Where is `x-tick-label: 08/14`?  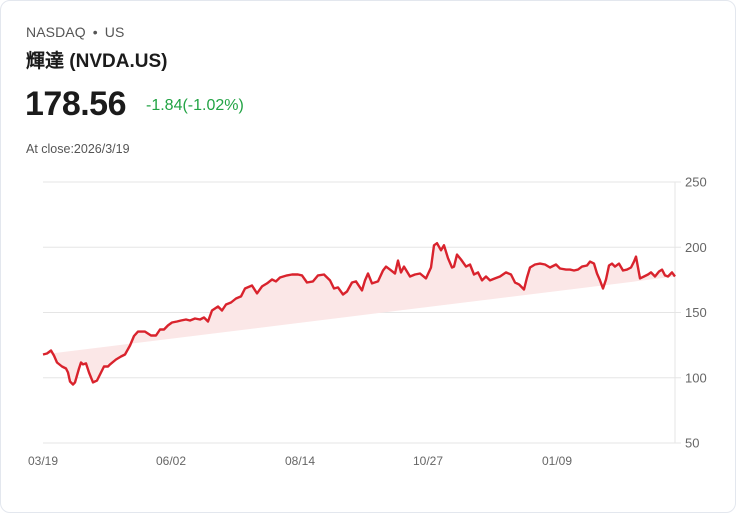
x-tick-label: 08/14 is located at coordinates (300, 461).